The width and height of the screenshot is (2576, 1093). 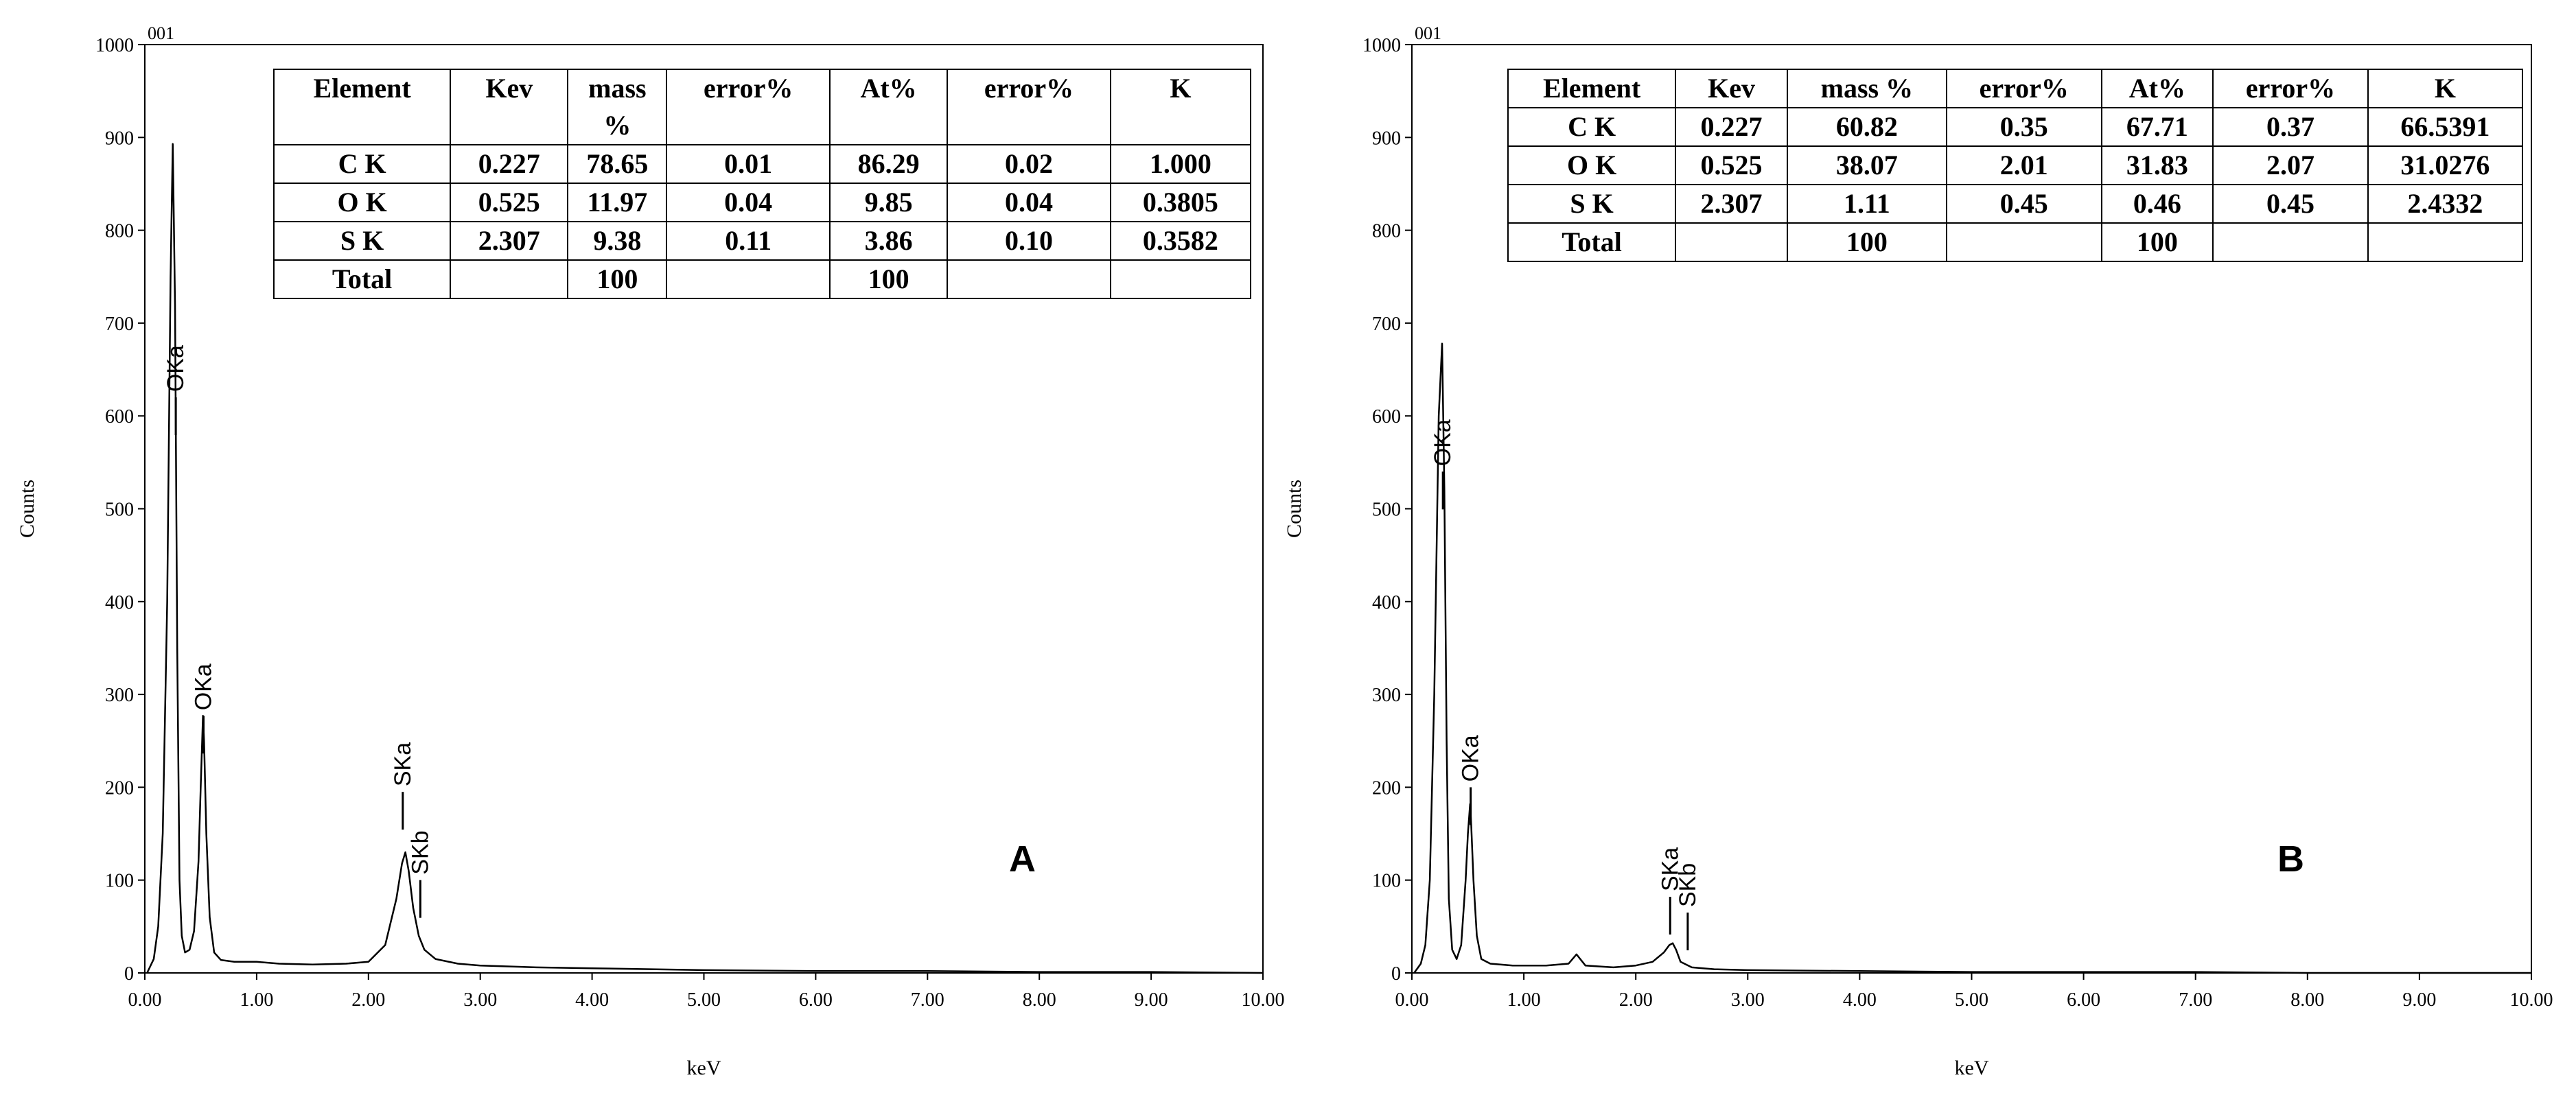 I want to click on table-cell: 0.227, so click(x=1731, y=127).